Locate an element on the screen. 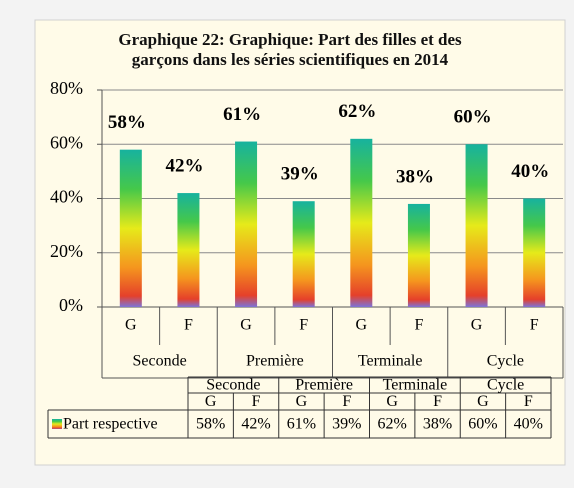 This screenshot has width=574, height=488. group-label: Terminale is located at coordinates (390, 361).